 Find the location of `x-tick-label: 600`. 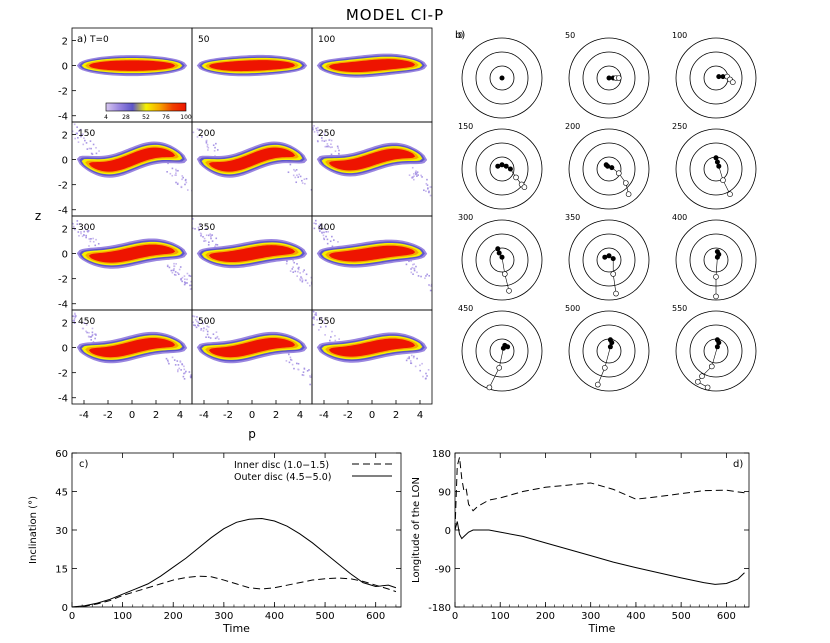

x-tick-label: 600 is located at coordinates (375, 616).